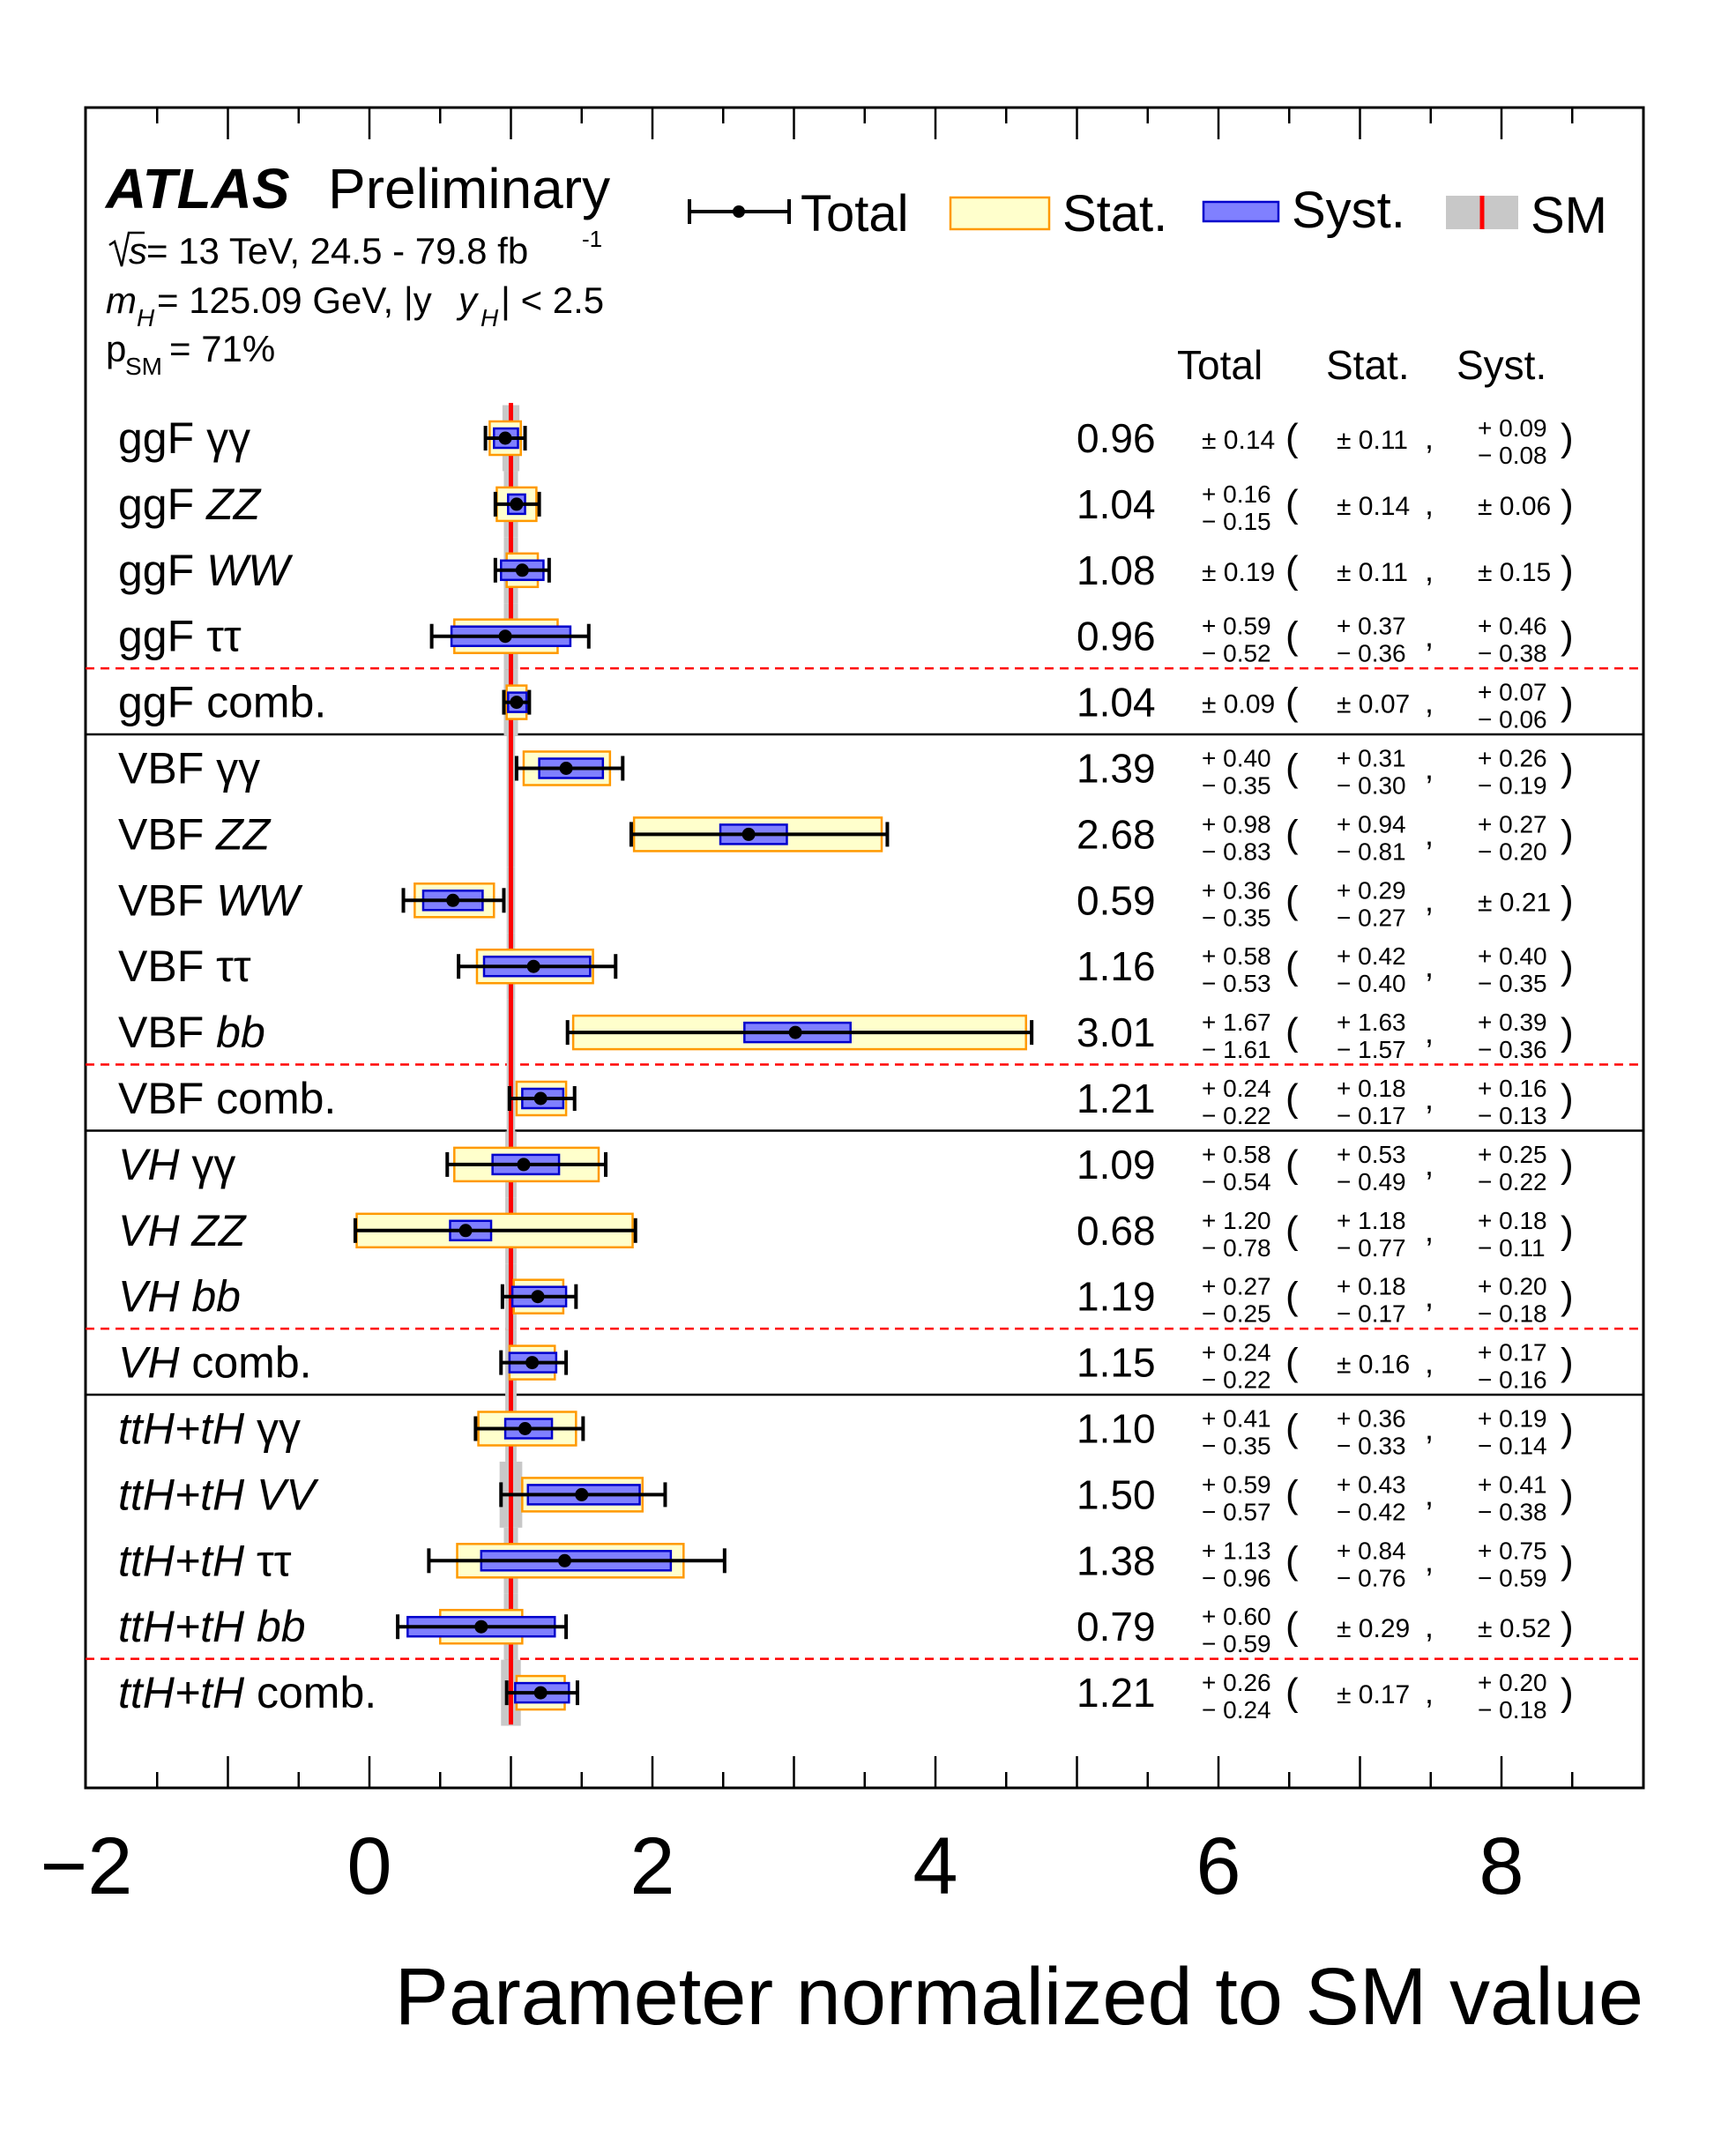  What do you see at coordinates (1236, 1286) in the screenshot?
I see `total-uncertainty-up: + 0.27` at bounding box center [1236, 1286].